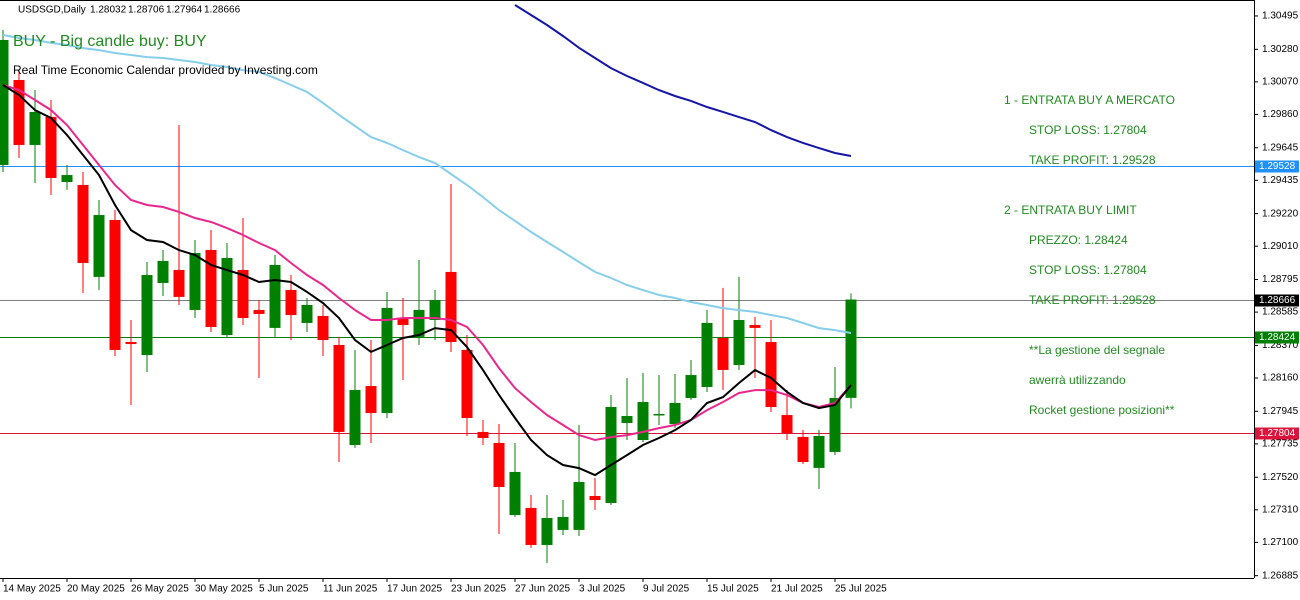 The width and height of the screenshot is (1300, 600). I want to click on y-tick-label: 1.27520, so click(1280, 477).